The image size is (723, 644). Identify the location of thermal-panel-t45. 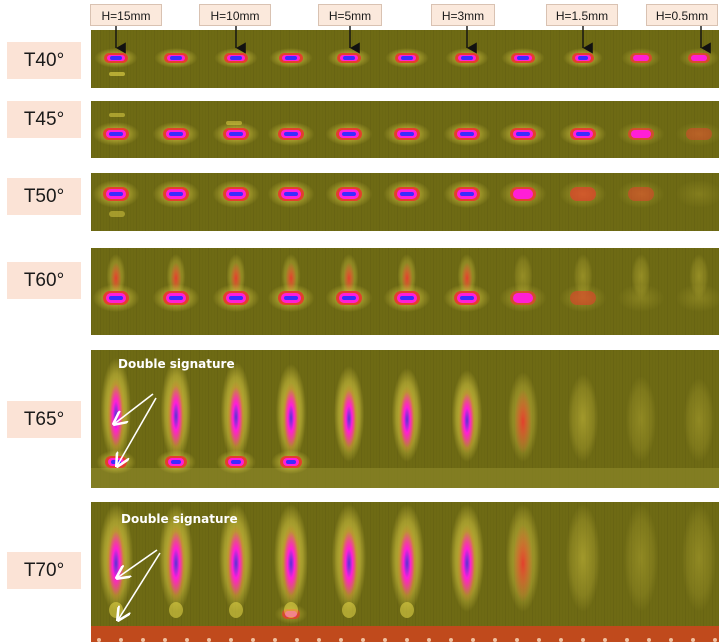
(405, 129).